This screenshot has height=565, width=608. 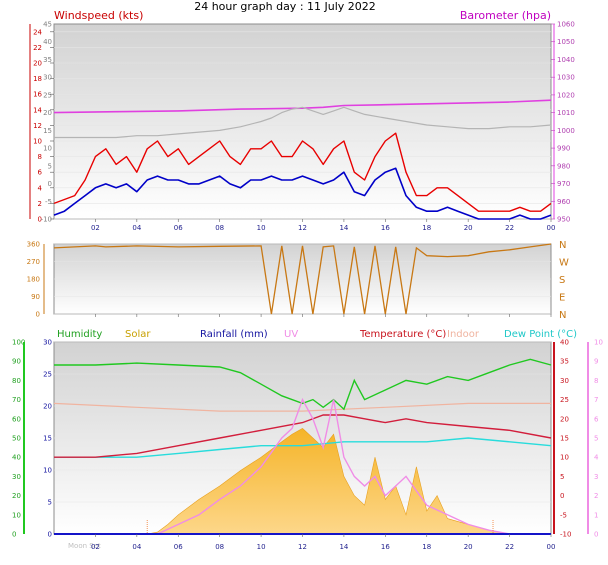 I want to click on tick-label: 45, so click(x=47, y=25).